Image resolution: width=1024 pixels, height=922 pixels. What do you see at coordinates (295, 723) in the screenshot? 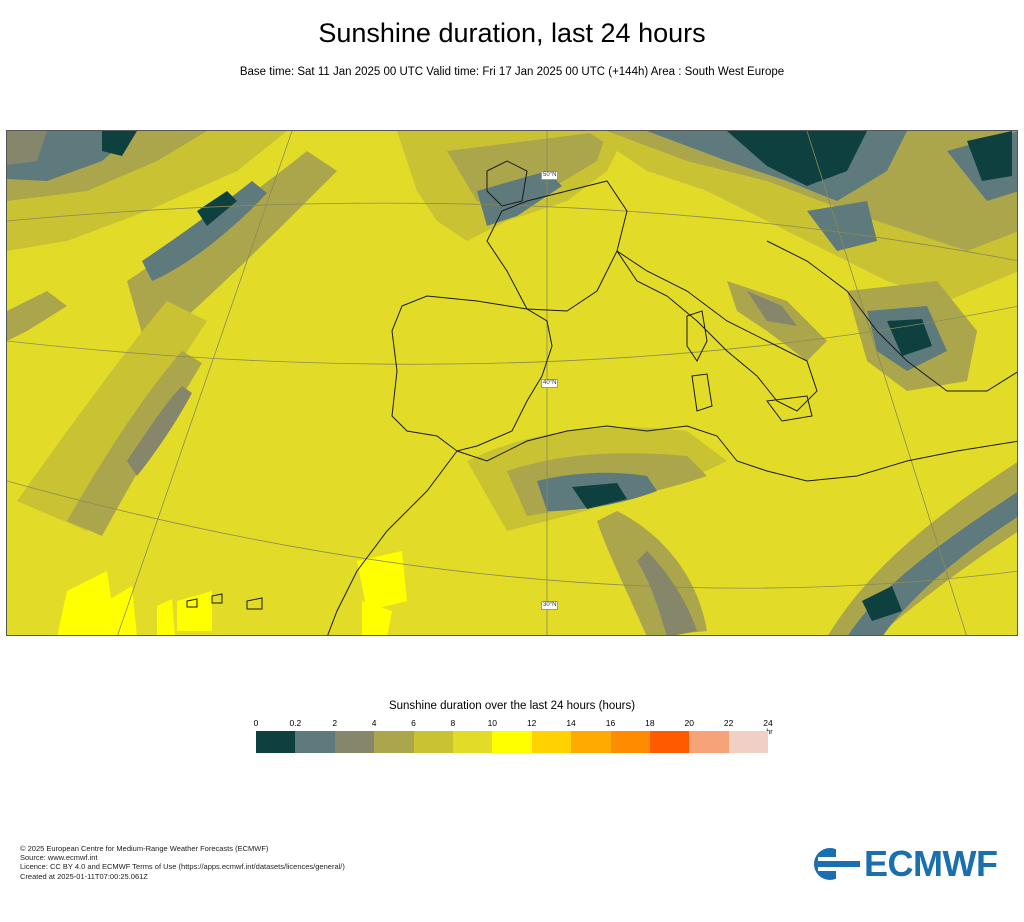
I see `legend-tick-label: 0.2` at bounding box center [295, 723].